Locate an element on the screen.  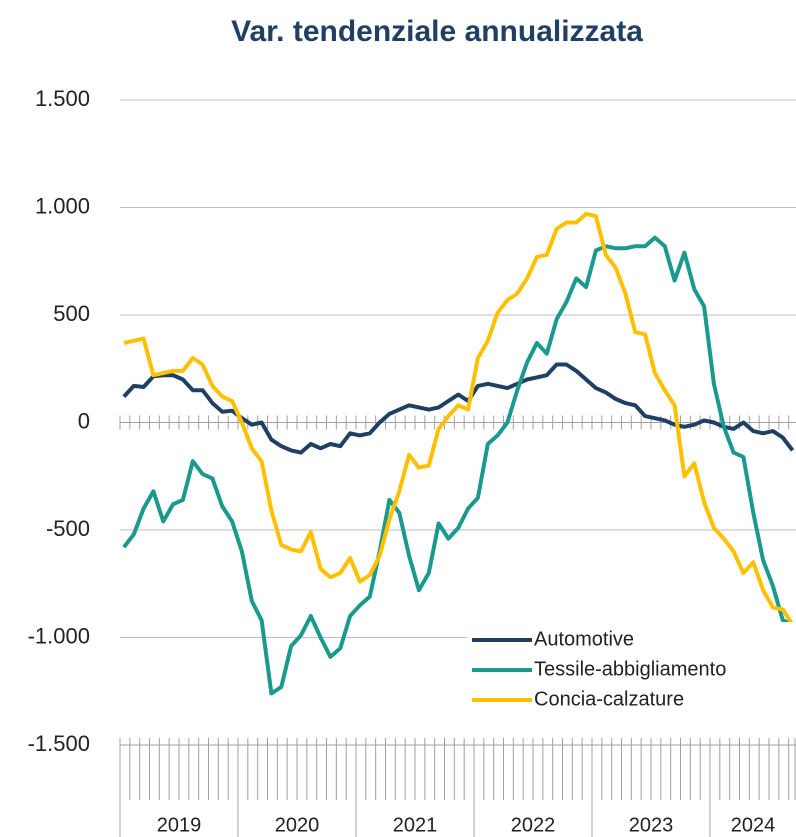
year-label: 2024 is located at coordinates (753, 825).